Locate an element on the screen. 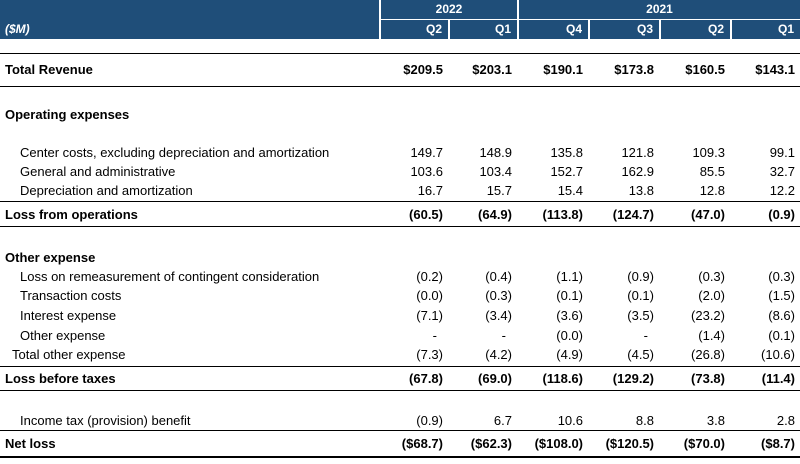 The height and width of the screenshot is (464, 800). cell-value: 152.7 is located at coordinates (566, 171).